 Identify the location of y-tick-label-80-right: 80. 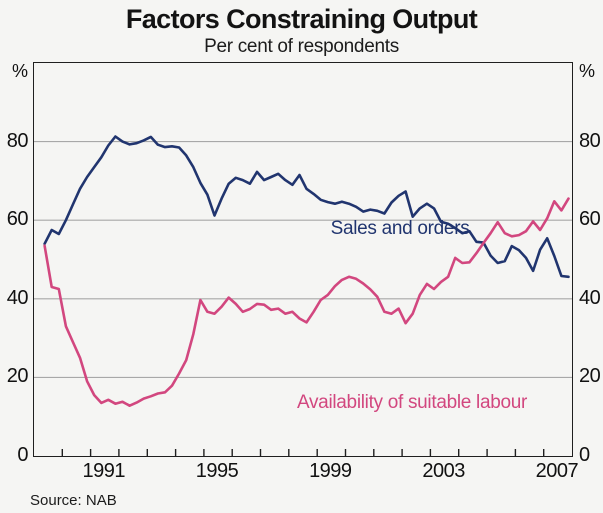
(590, 140).